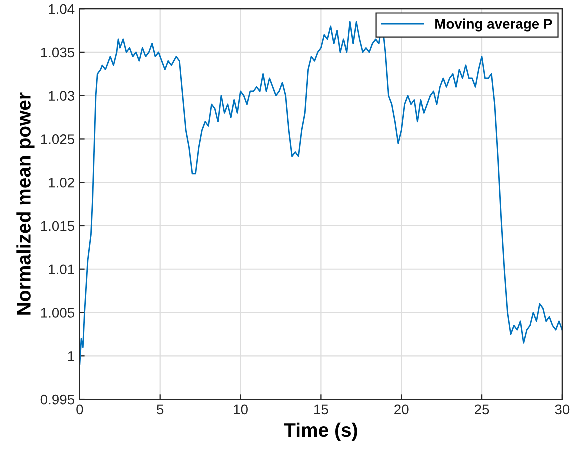  I want to click on x-tick-label: 15, so click(321, 409).